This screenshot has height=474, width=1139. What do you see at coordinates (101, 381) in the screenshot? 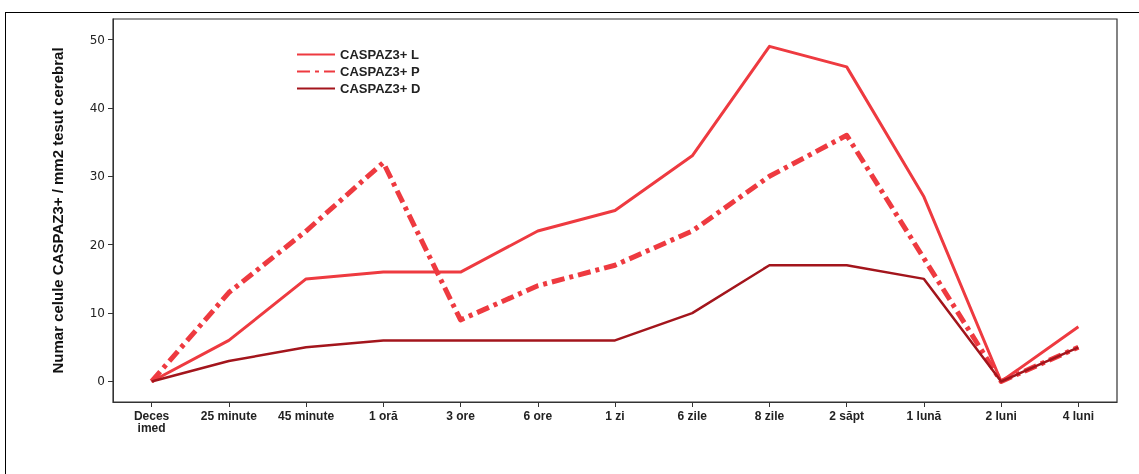
I see `y-tick-label: 0` at bounding box center [101, 381].